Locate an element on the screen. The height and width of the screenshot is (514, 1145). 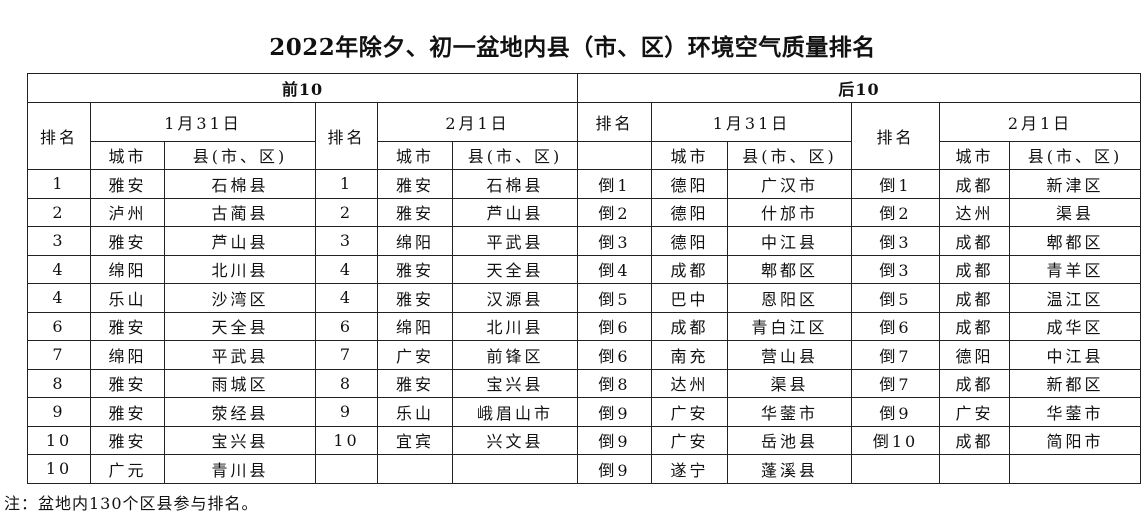
rank-cell: 倒4 is located at coordinates (614, 269).